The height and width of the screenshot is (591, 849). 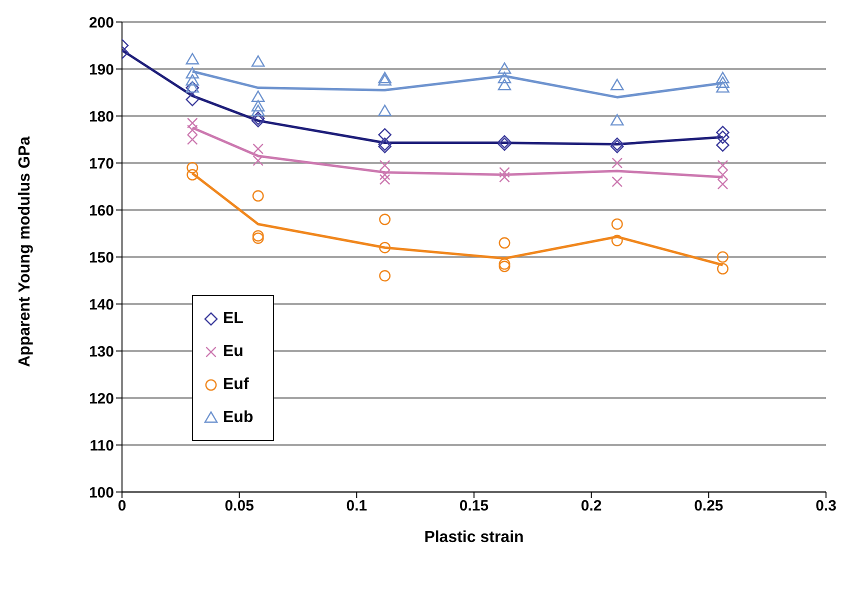 I want to click on y-tick-label: 130, so click(x=101, y=351).